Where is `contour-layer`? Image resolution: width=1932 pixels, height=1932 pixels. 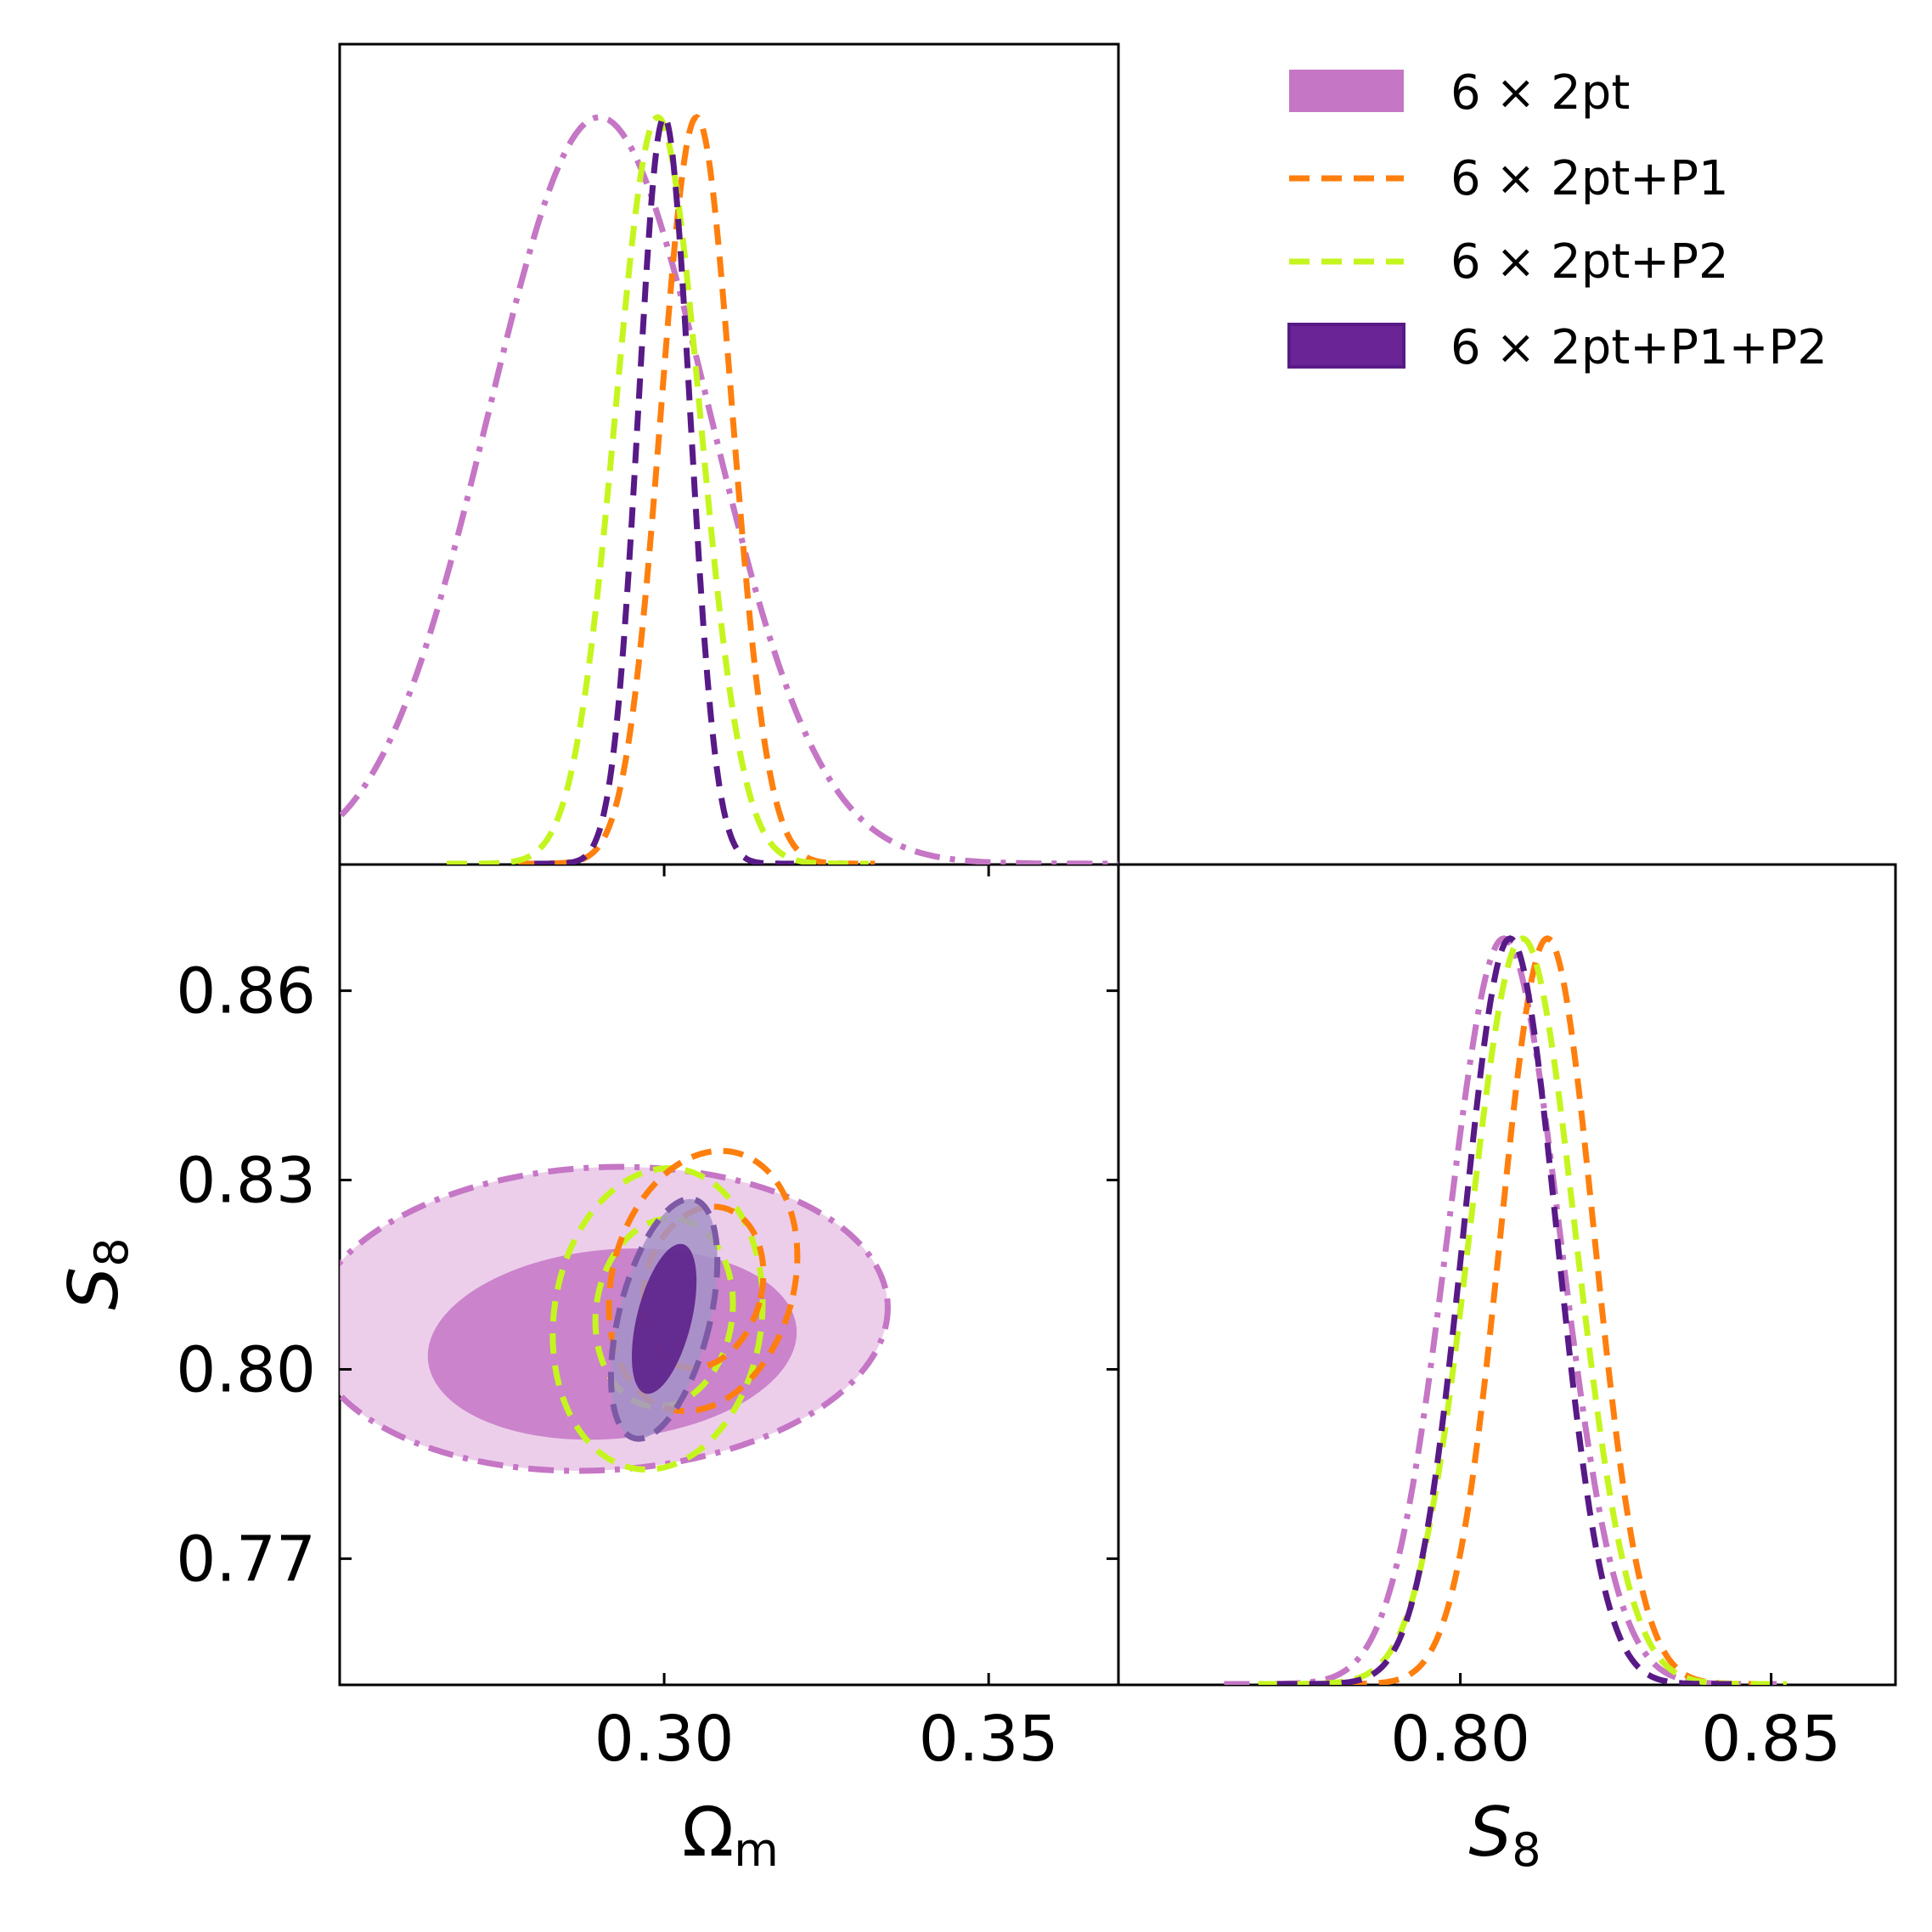 contour-layer is located at coordinates (615, 1310).